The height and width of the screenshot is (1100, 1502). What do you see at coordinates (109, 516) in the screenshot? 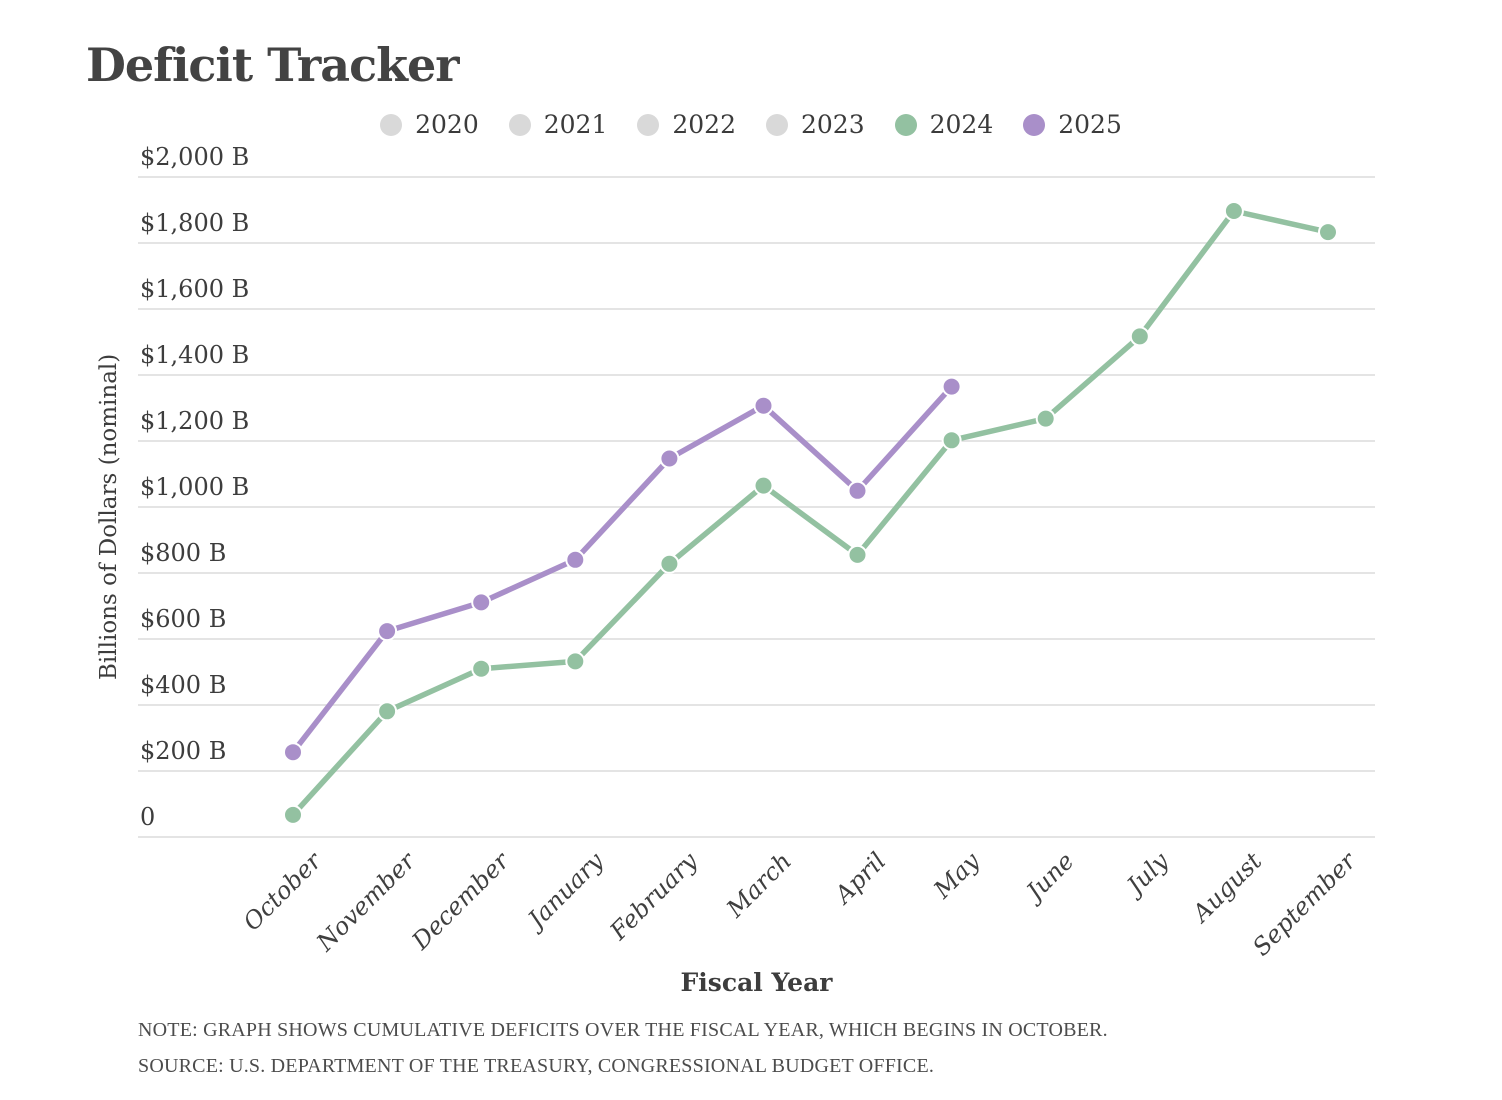
I see `y-axis-title: Billions of Dollars (nominal)` at bounding box center [109, 516].